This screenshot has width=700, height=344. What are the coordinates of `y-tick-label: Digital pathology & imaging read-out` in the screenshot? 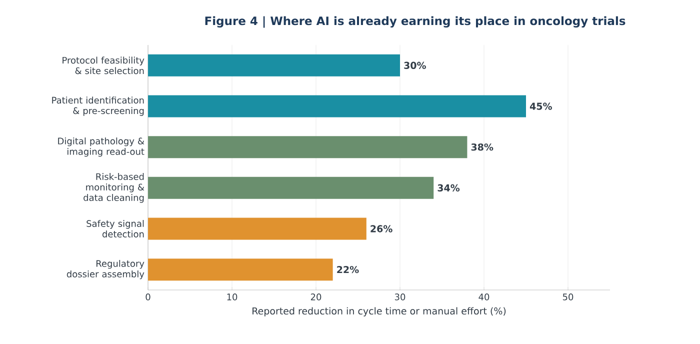 It's located at (101, 147).